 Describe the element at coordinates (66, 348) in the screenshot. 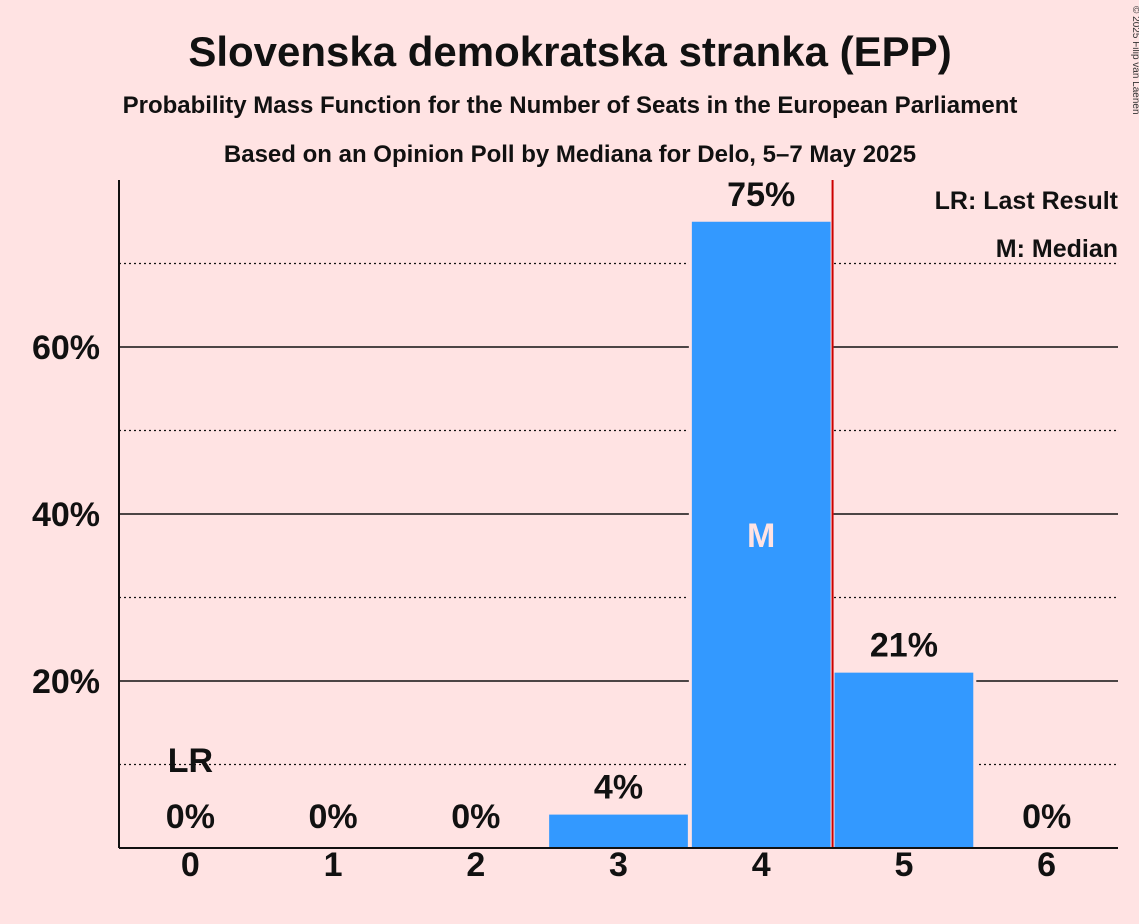

I see `y-tick-label: 60%` at that location.